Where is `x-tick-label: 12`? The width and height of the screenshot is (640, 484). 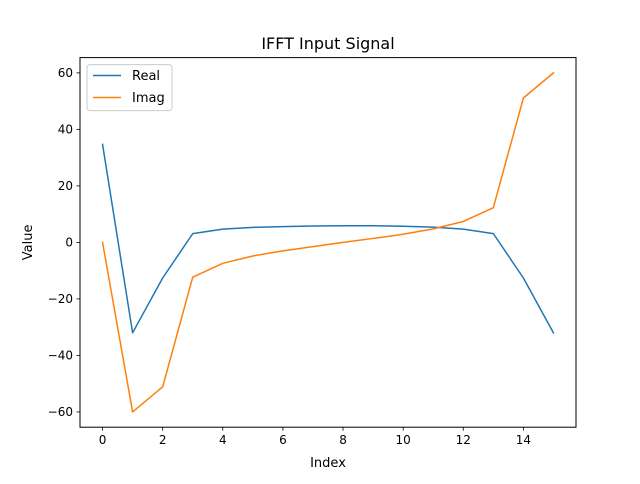 x-tick-label: 12 is located at coordinates (463, 440).